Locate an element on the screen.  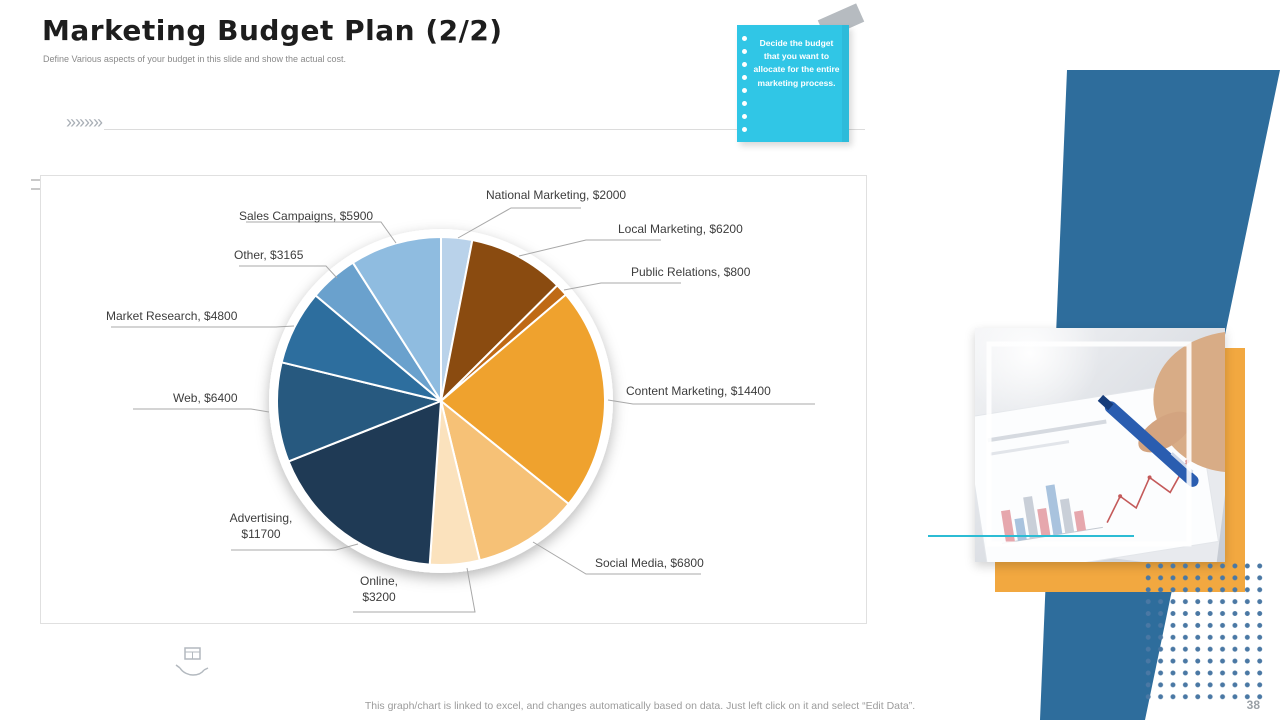
photo-hand-pen-chart is located at coordinates (1100, 445).